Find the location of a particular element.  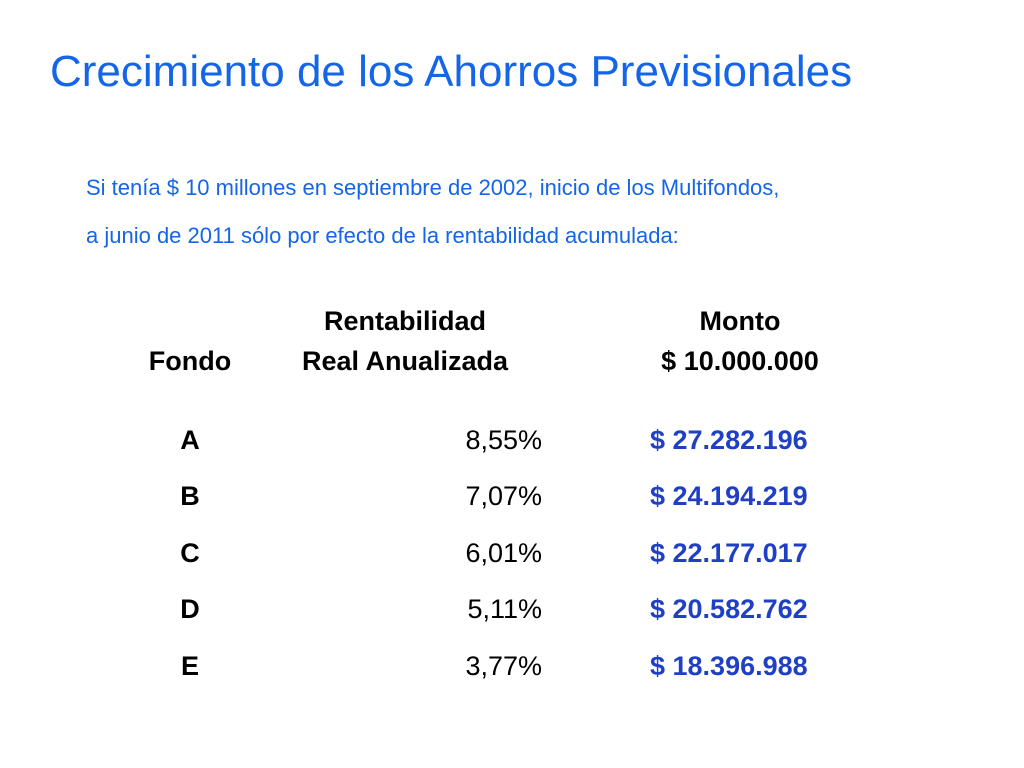

rentabilidad-cell: 5,11% is located at coordinates (504, 609).